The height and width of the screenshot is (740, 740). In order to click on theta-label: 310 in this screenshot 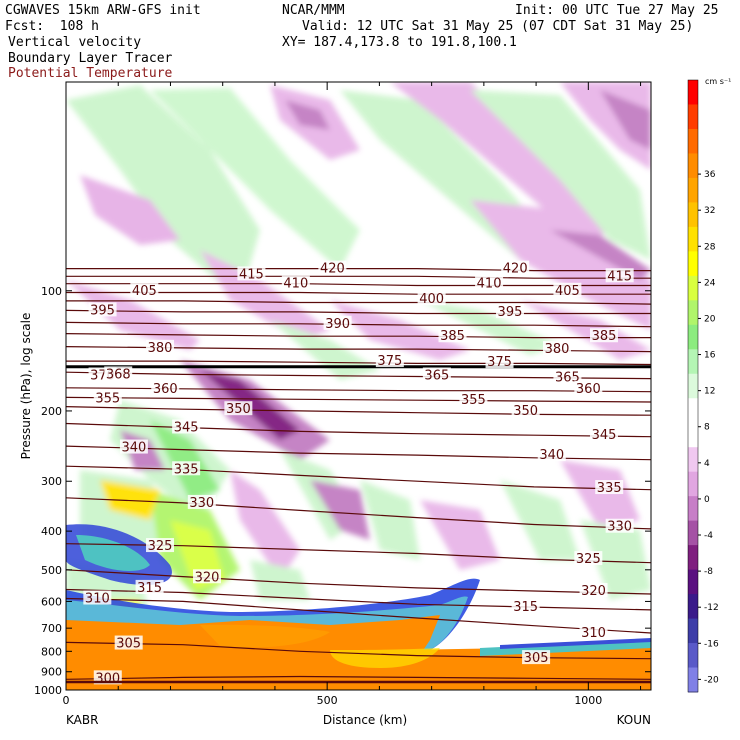, I will do `click(593, 633)`.